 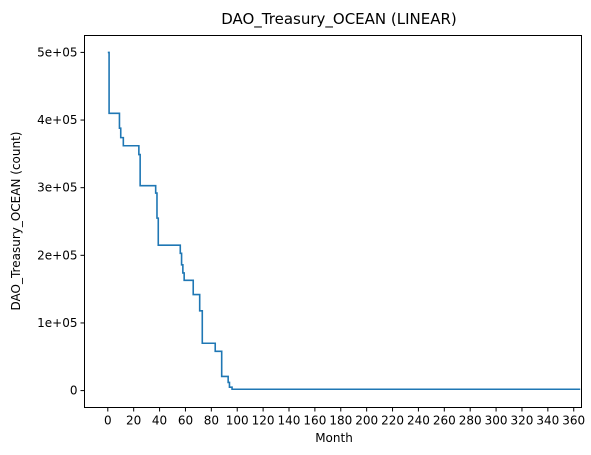 I want to click on x-tick-label: 360, so click(x=573, y=421).